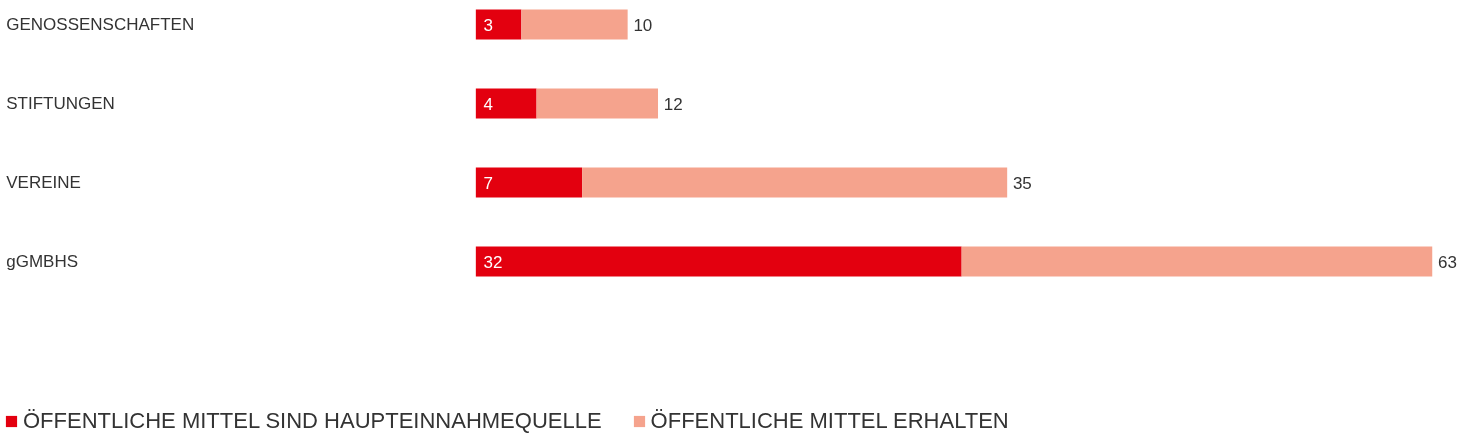 Image resolution: width=1470 pixels, height=438 pixels. I want to click on total-label: 12, so click(673, 104).